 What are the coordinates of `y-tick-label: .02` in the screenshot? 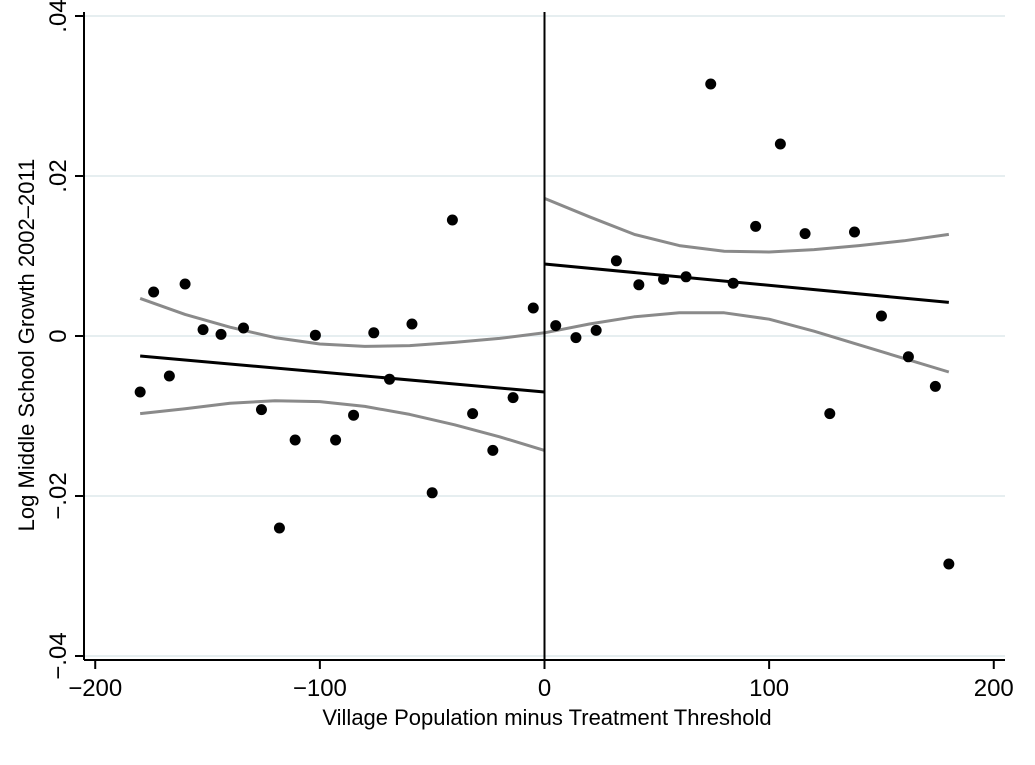 It's located at (58, 175).